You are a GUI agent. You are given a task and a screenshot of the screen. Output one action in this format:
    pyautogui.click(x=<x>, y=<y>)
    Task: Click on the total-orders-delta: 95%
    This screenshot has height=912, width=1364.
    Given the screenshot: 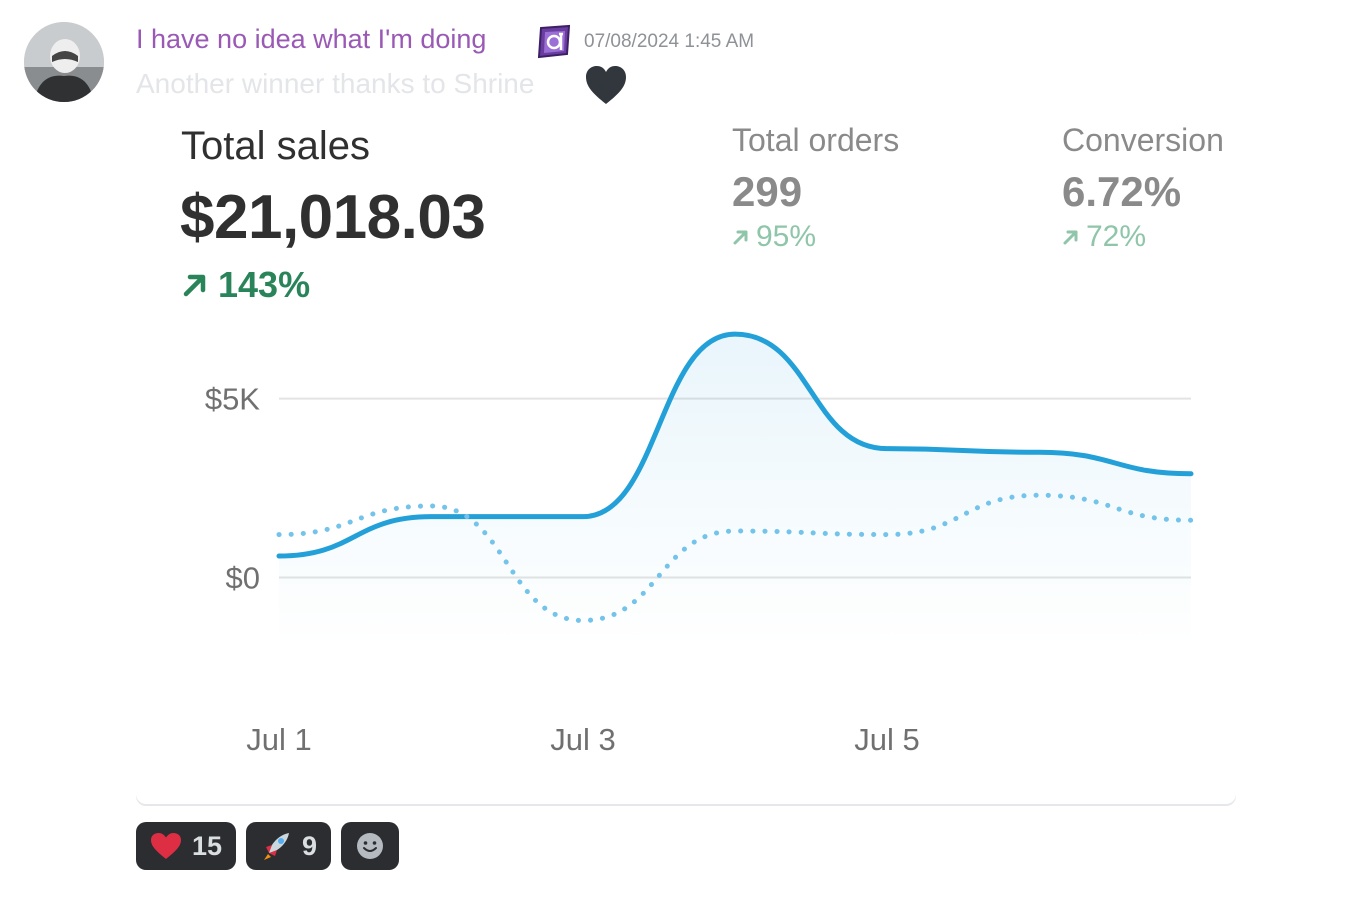 What is the action you would take?
    pyautogui.click(x=774, y=237)
    